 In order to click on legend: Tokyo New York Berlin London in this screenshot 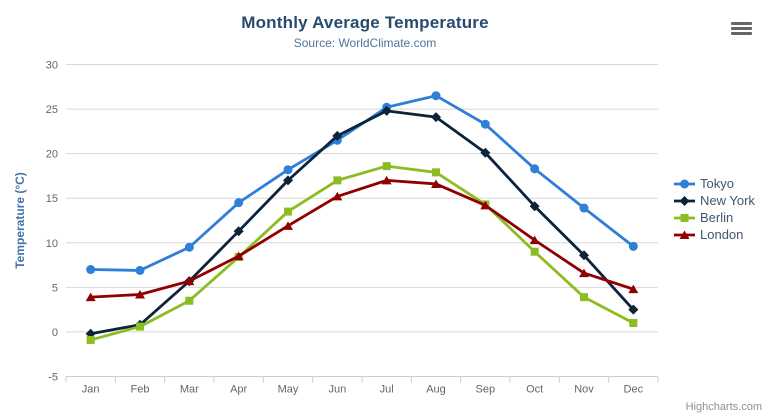, I will do `click(714, 209)`.